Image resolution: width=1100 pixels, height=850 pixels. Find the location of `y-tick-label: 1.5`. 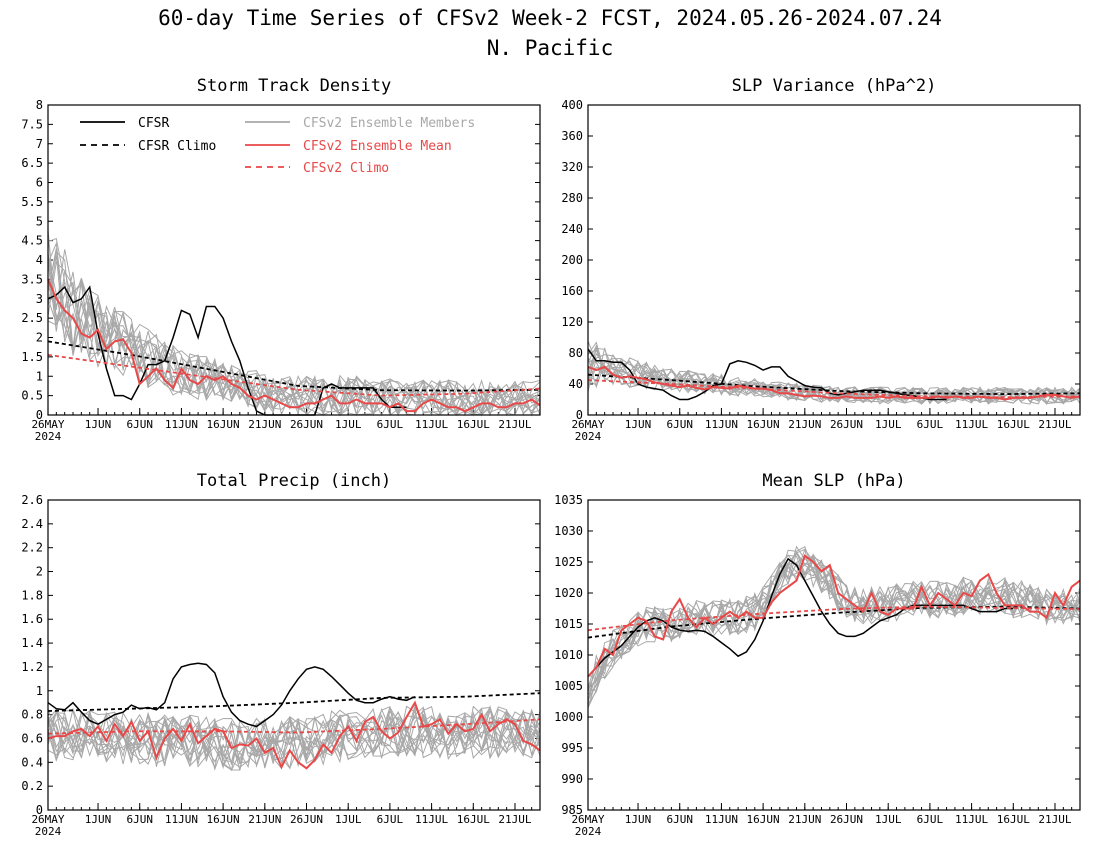

y-tick-label: 1.5 is located at coordinates (32, 357).